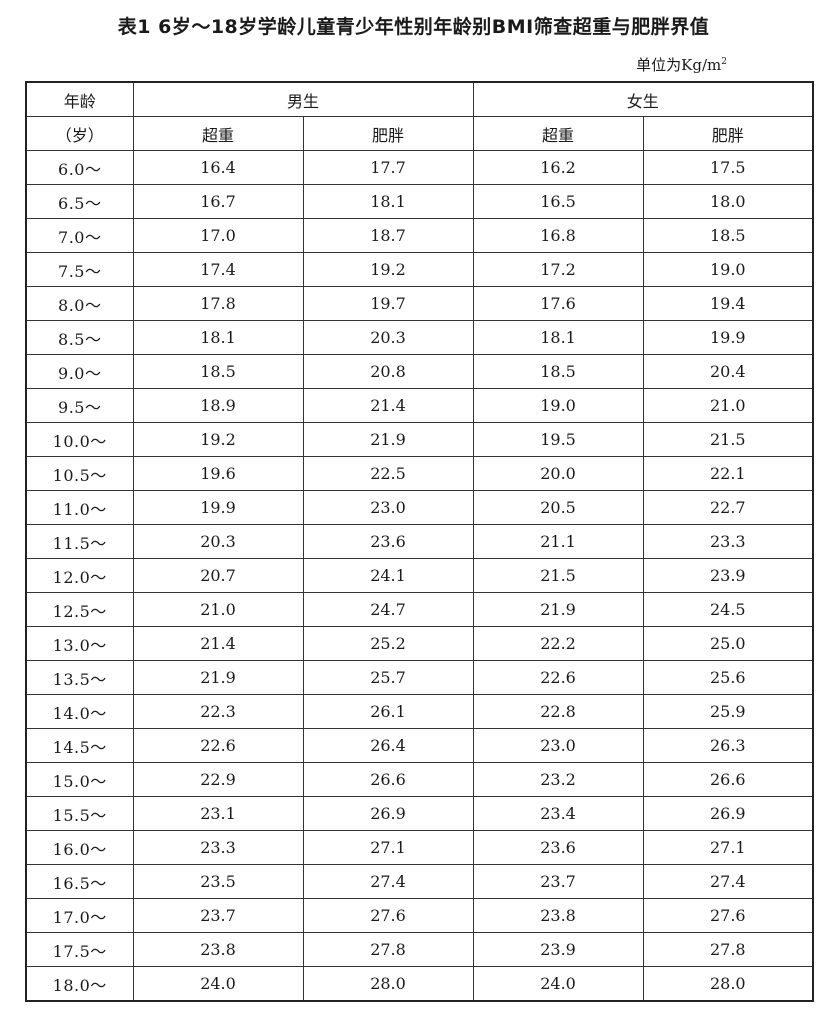 Image resolution: width=827 pixels, height=1013 pixels. Describe the element at coordinates (728, 575) in the screenshot. I see `female-obese-cell: 23.9` at that location.